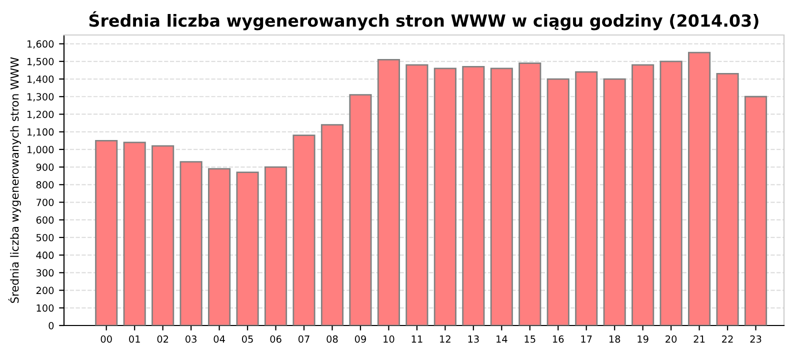 The image size is (800, 350). What do you see at coordinates (558, 339) in the screenshot?
I see `x-tick-label: 16` at bounding box center [558, 339].